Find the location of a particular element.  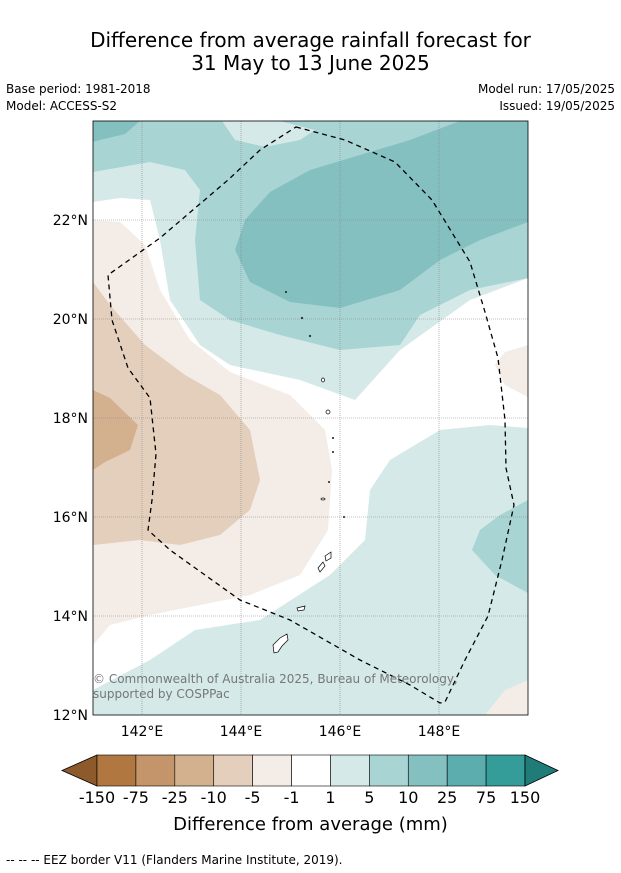

islands is located at coordinates (308, 472).